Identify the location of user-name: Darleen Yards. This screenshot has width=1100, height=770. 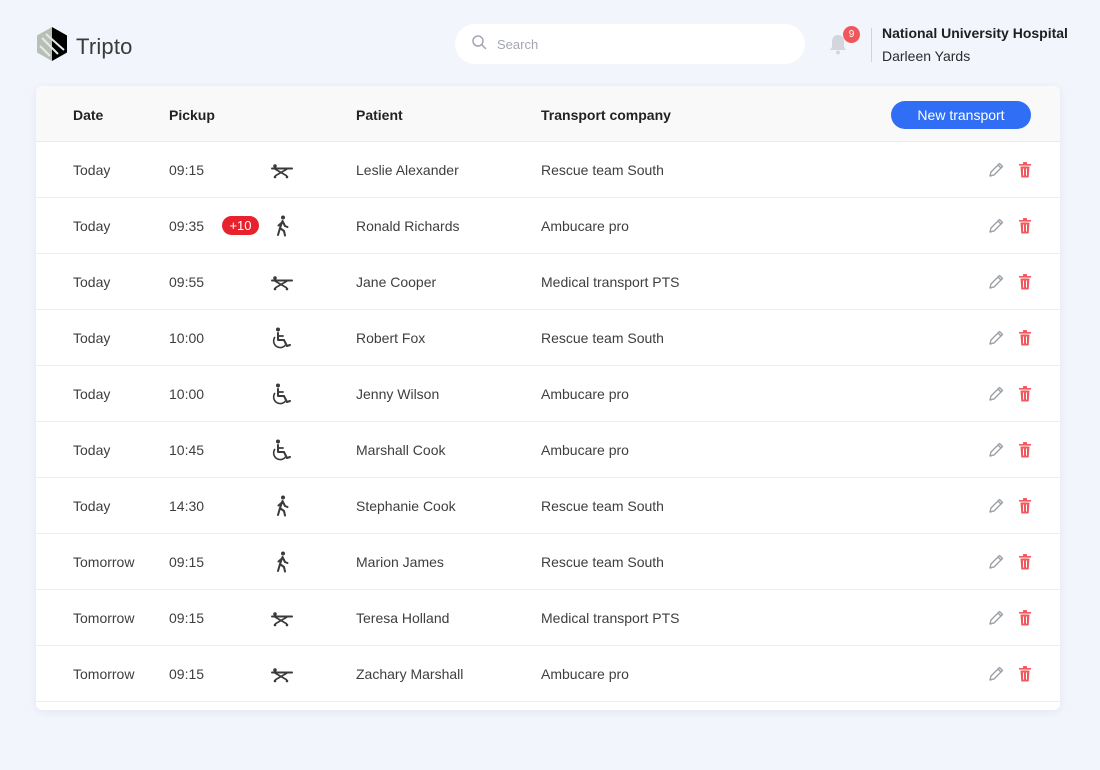
(926, 56).